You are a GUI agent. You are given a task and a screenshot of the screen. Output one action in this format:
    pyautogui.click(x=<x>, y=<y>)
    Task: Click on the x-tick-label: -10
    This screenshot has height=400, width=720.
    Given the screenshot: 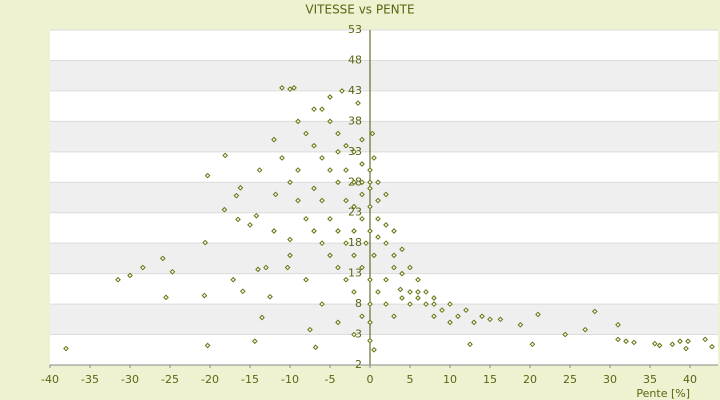 What is the action you would take?
    pyautogui.click(x=290, y=379)
    